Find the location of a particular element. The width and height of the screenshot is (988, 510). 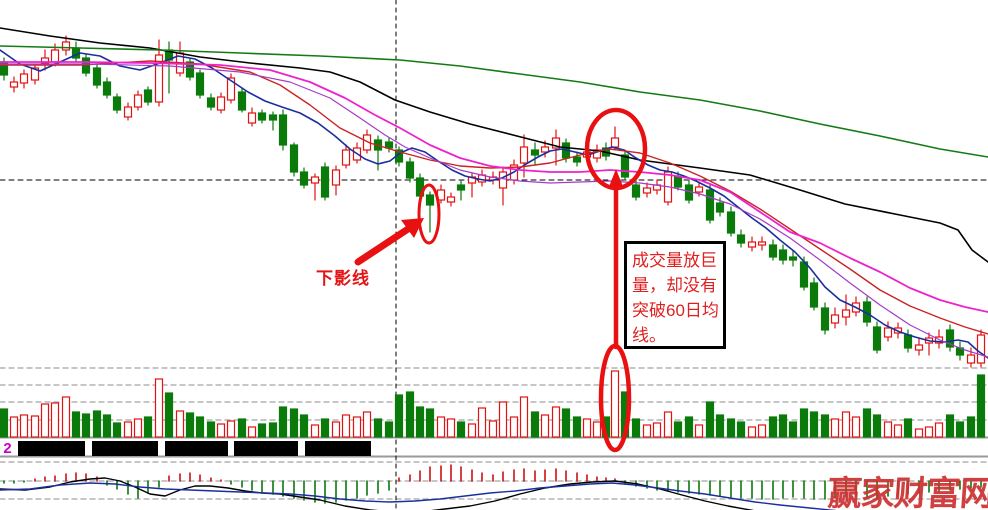

watermark-logo: 赢家财富网 is located at coordinates (907, 493).